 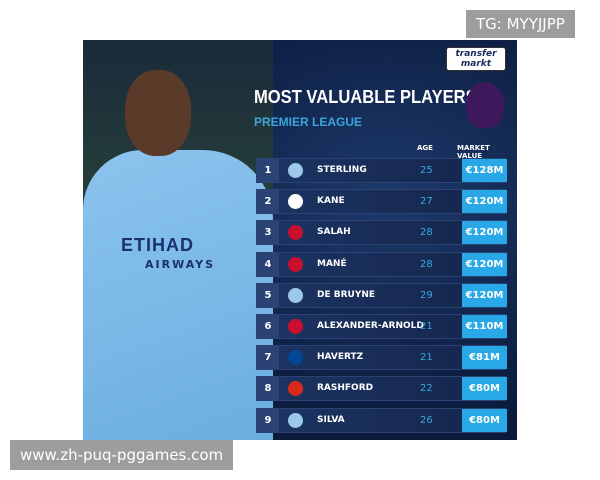 What do you see at coordinates (381, 295) in the screenshot?
I see `player-row: 5 DE BRUYNE 29 €120M` at bounding box center [381, 295].